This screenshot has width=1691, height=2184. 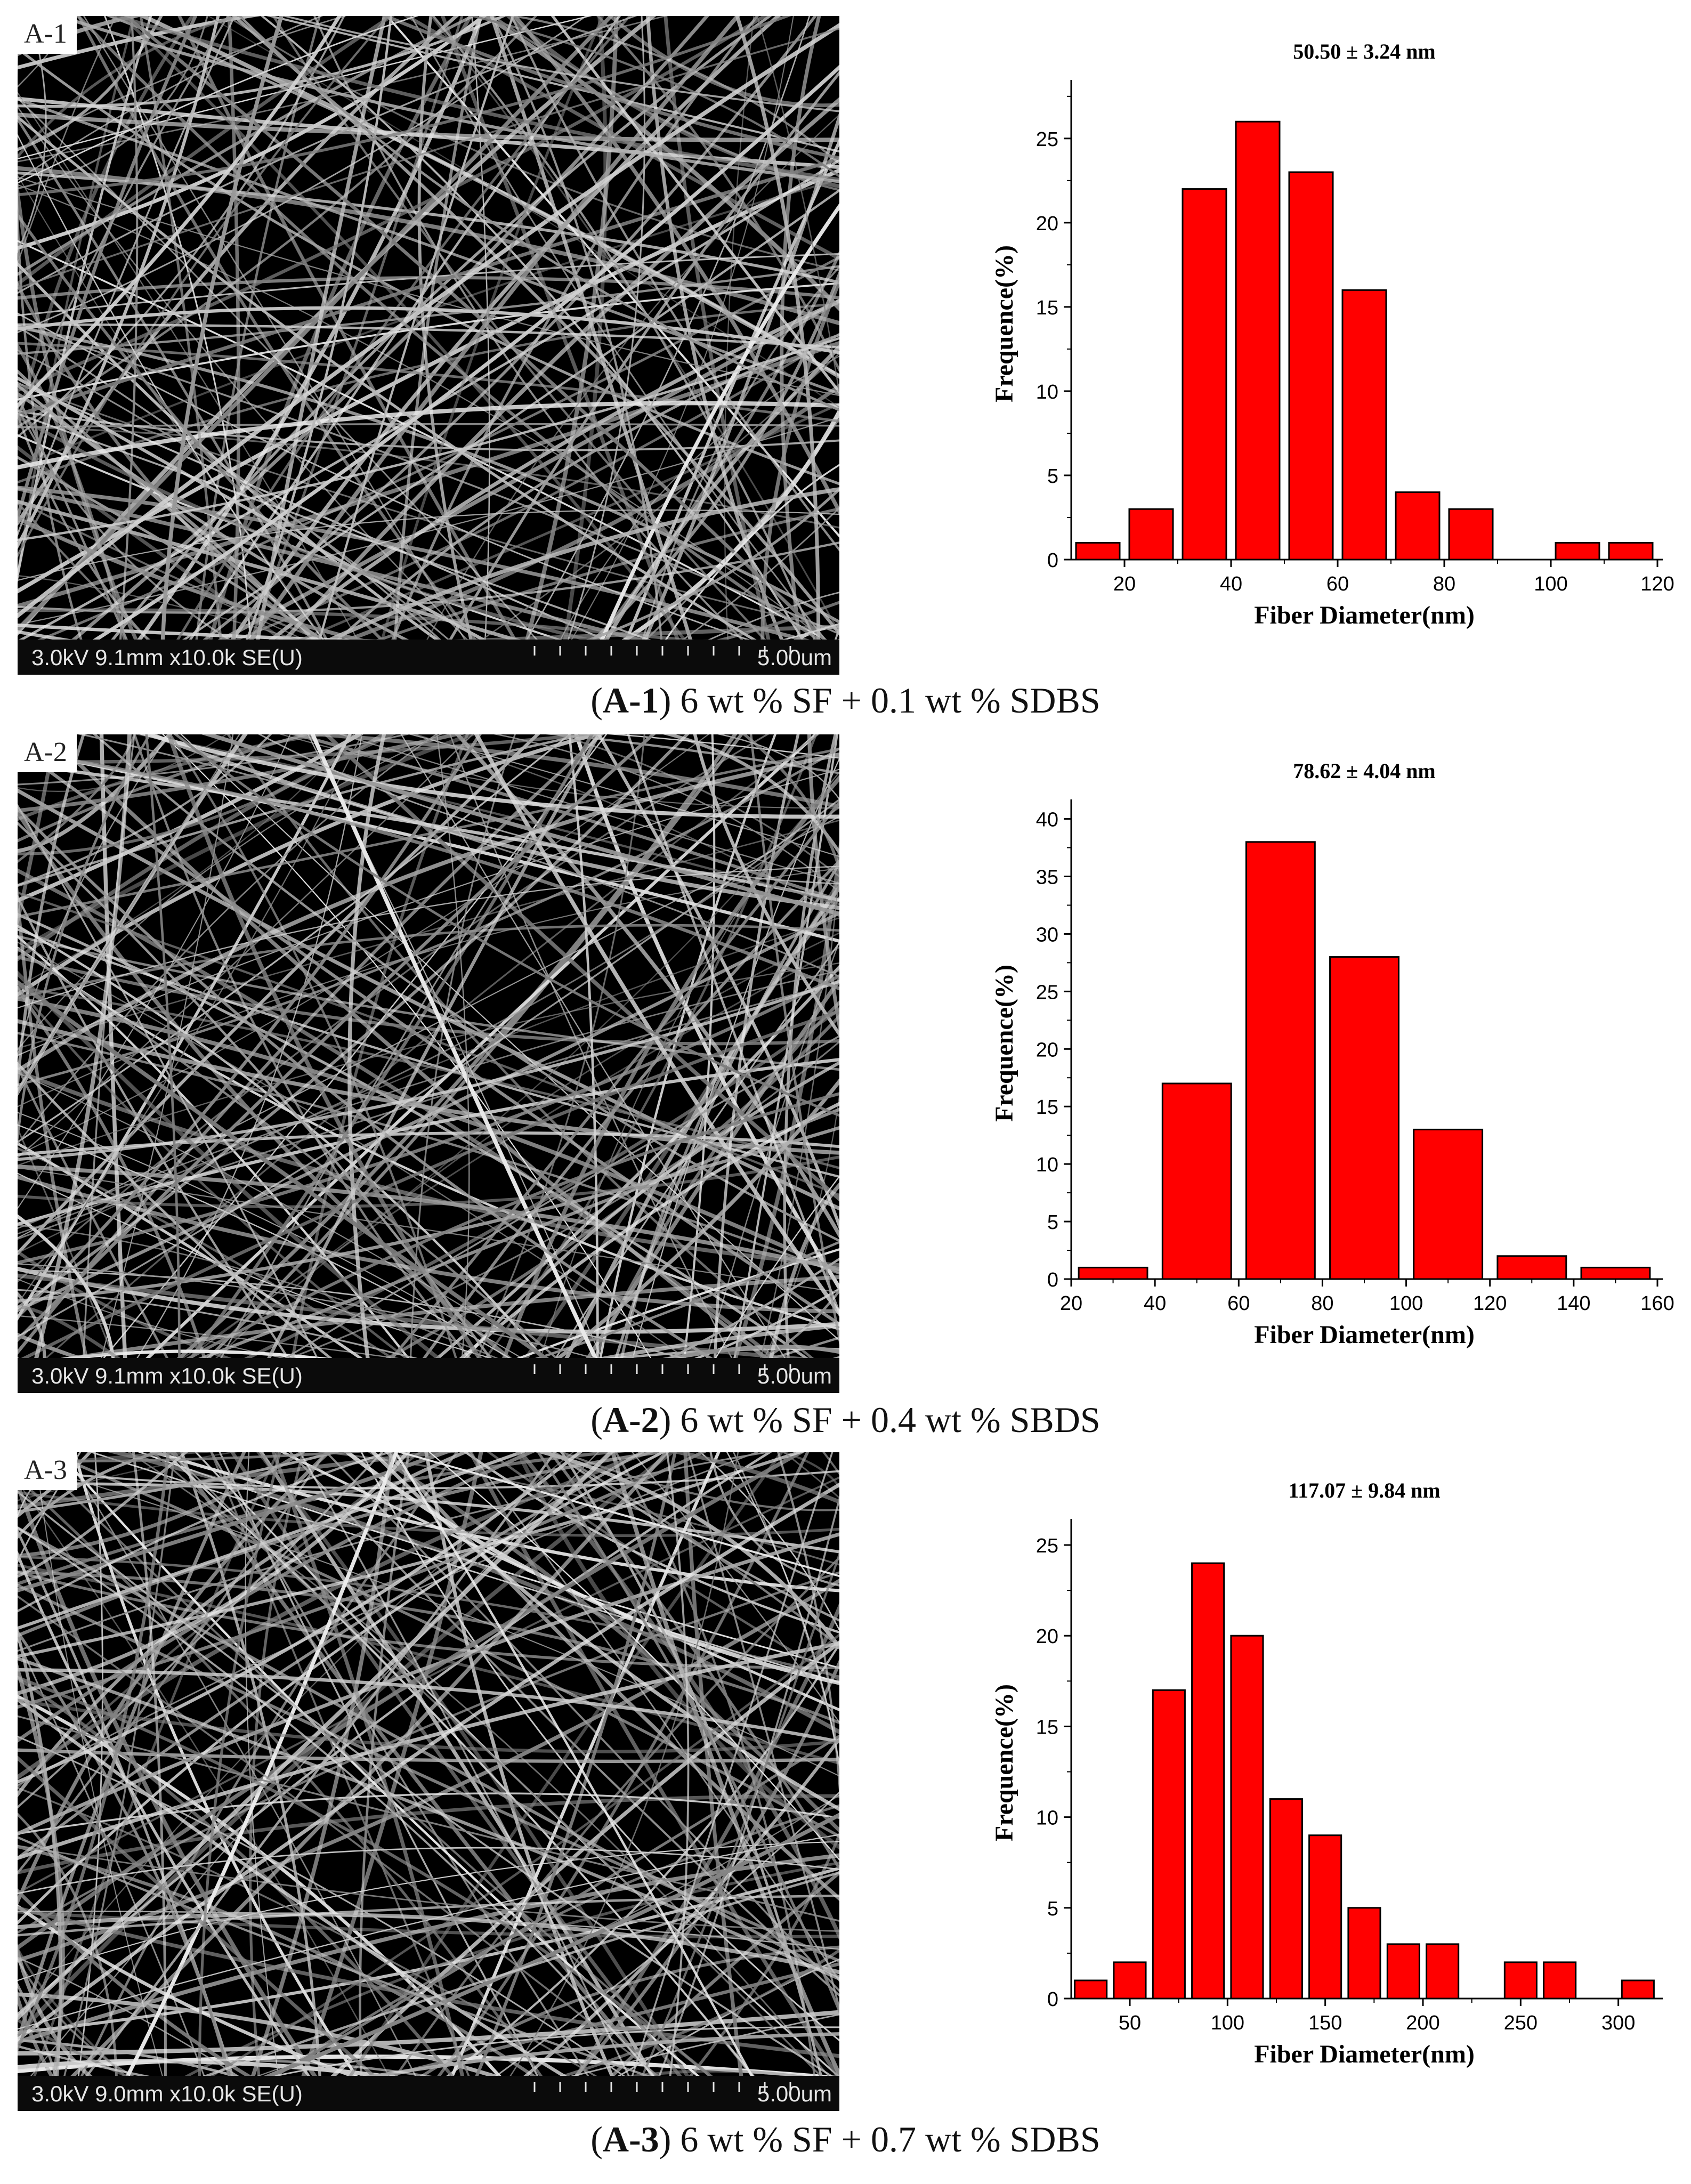 I want to click on x-tick-label: 250, so click(x=1521, y=2023).